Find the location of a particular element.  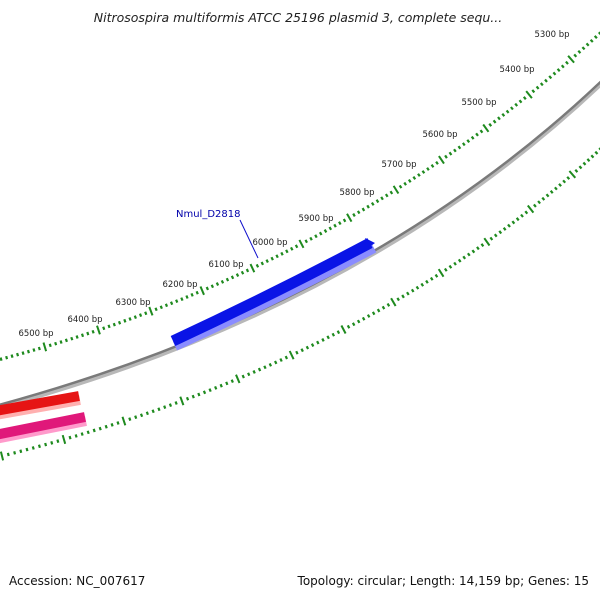

gene-label: Nmul_D2818 is located at coordinates (208, 214).